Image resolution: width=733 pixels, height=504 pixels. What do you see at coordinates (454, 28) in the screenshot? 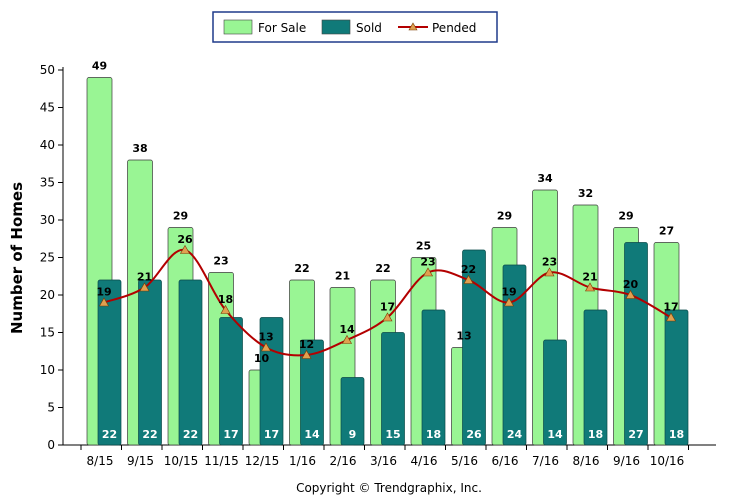
I see `legend-label-pended: Pended` at bounding box center [454, 28].